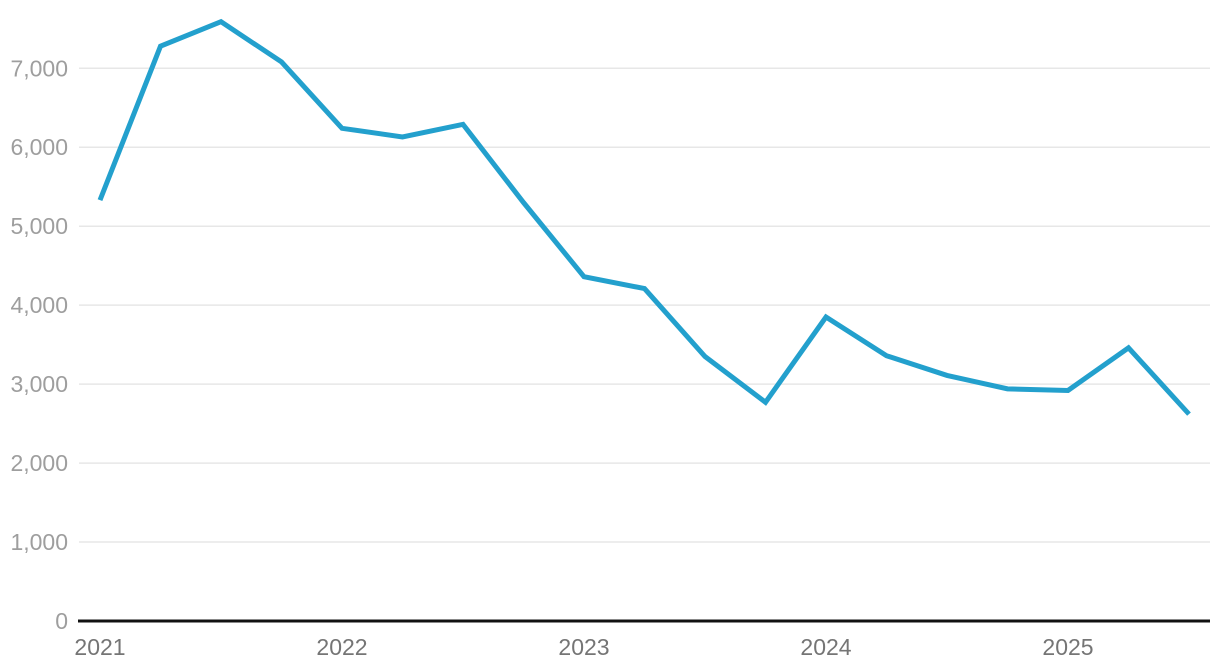  What do you see at coordinates (39, 384) in the screenshot?
I see `y-axis-tick-label: 3,000` at bounding box center [39, 384].